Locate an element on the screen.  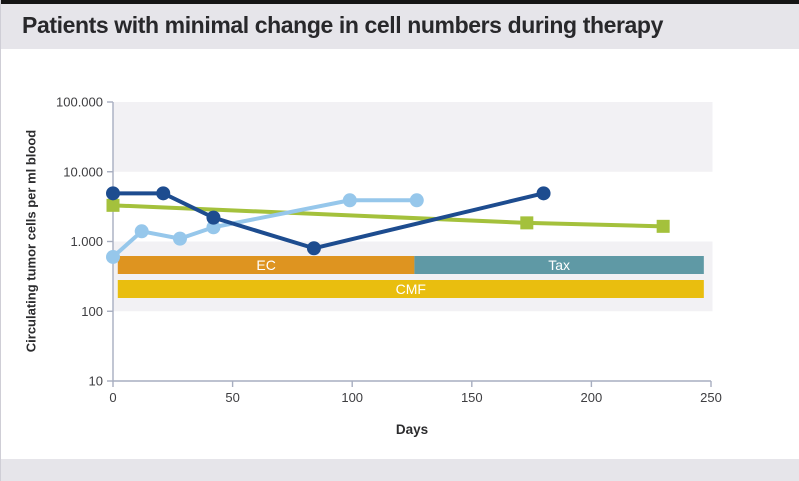
x-tick-label: 150 is located at coordinates (472, 397).